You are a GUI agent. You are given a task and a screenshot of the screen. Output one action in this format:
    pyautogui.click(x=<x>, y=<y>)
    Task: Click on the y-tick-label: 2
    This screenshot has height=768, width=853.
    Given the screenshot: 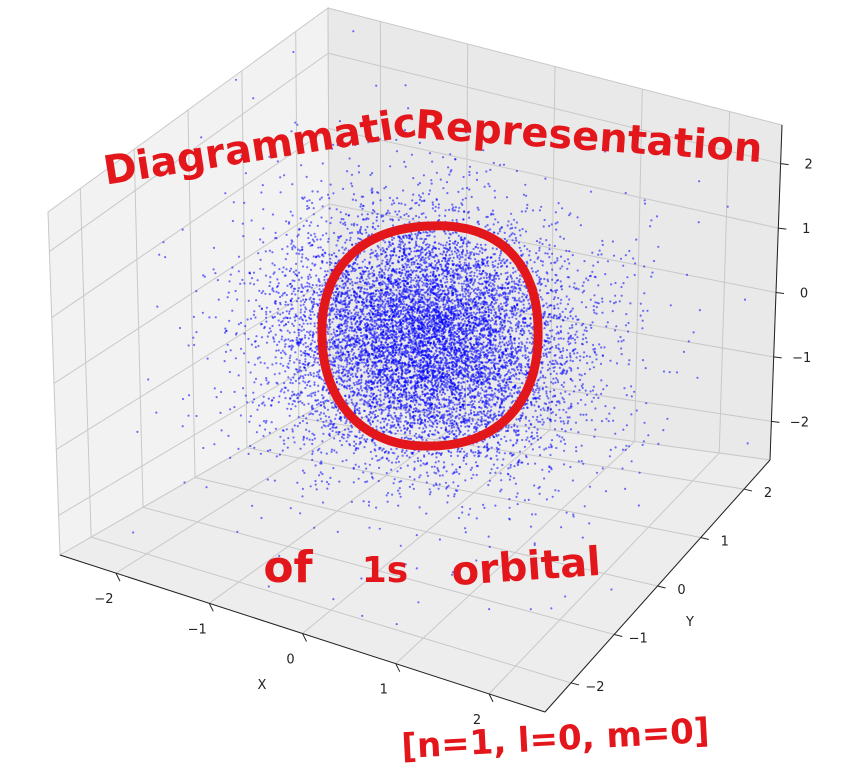 What is the action you would take?
    pyautogui.click(x=768, y=493)
    